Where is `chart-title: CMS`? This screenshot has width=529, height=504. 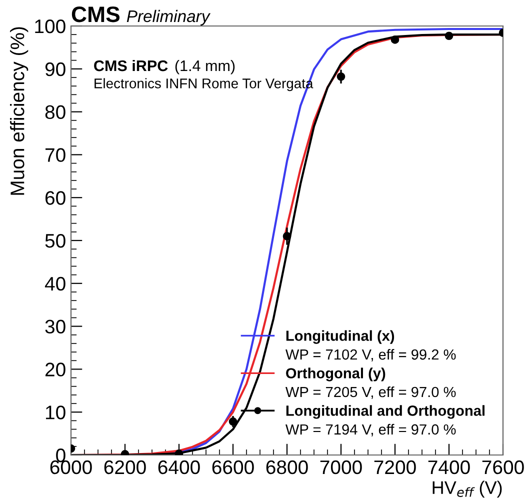 chart-title: CMS is located at coordinates (96, 14).